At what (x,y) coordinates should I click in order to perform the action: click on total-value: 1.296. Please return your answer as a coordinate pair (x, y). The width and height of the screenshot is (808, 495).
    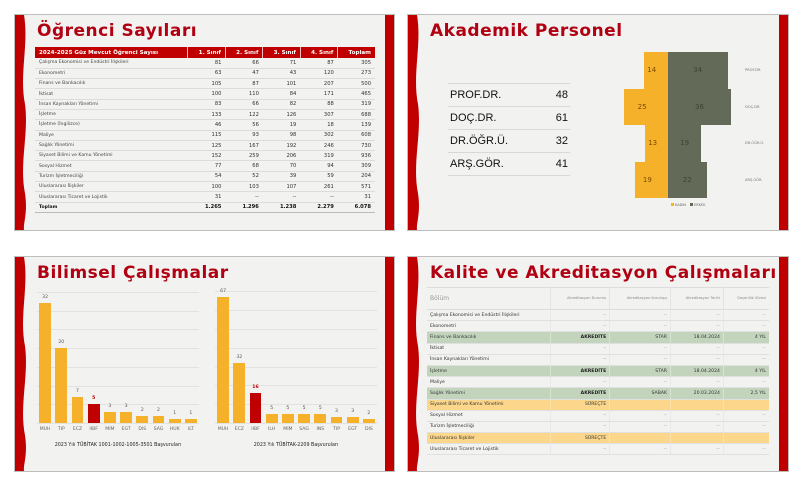
    Looking at the image, I should click on (244, 207).